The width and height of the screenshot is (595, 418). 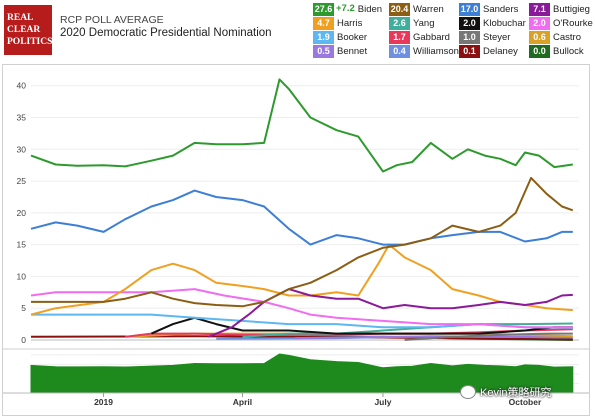 I want to click on legend-name: Harris, so click(x=350, y=23).